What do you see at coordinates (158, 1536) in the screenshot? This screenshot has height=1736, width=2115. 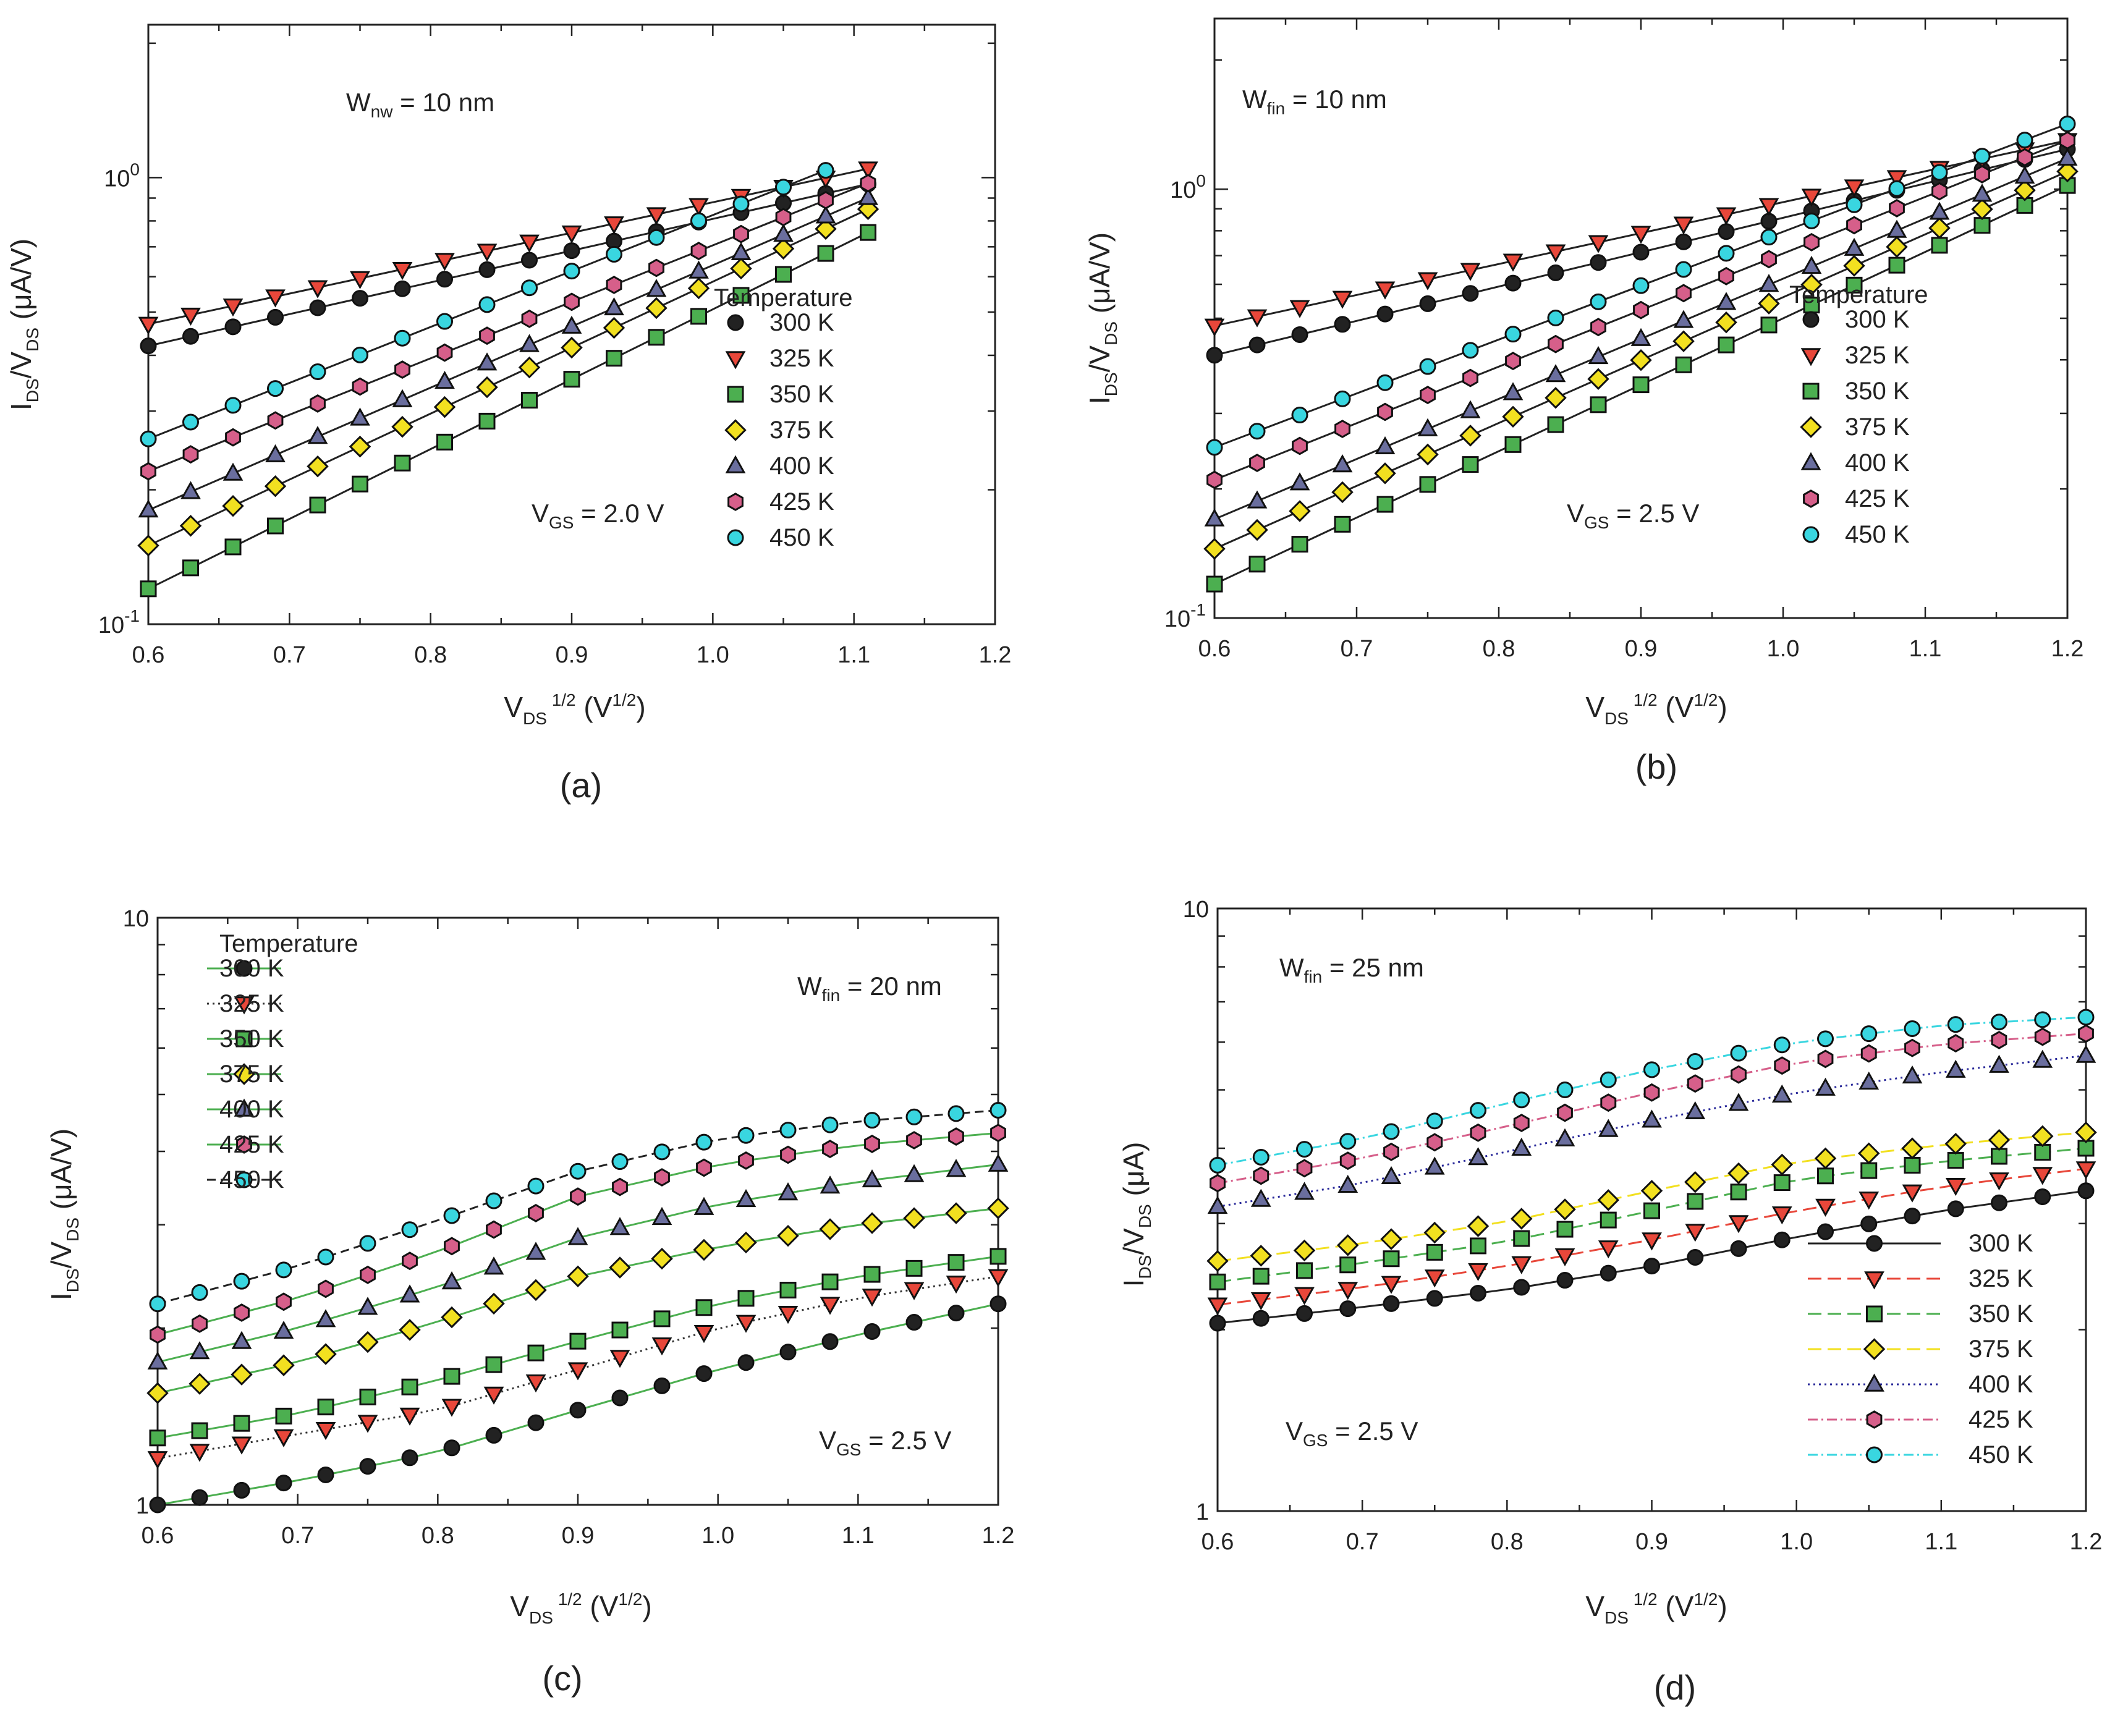 I see `x-tick-label: 0.6` at bounding box center [158, 1536].